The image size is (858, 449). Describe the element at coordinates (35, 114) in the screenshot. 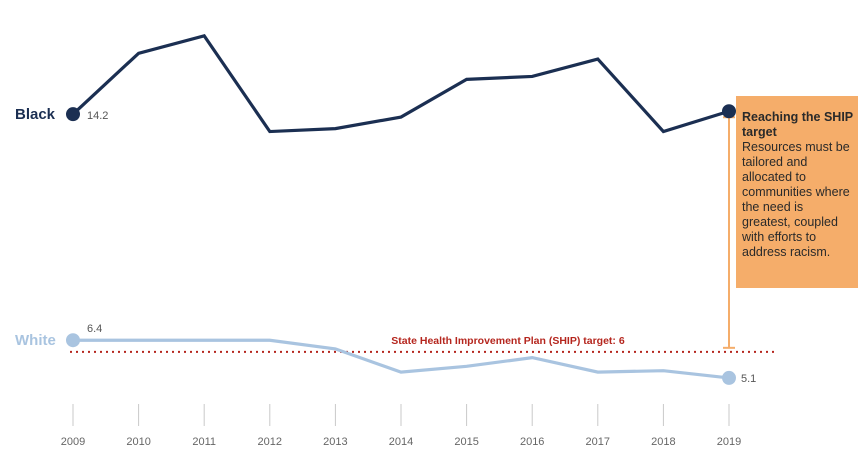

I see `black-series-name: Black` at that location.